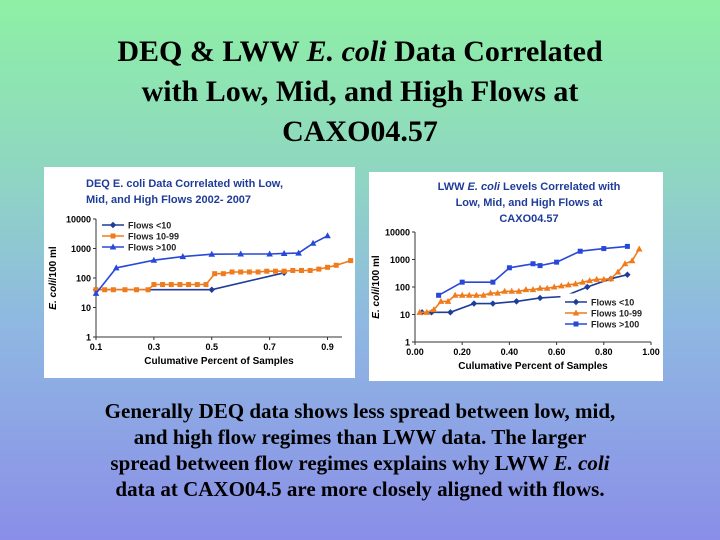  I want to click on lww-y-axis-label: E. coli/100 ml, so click(376, 287).